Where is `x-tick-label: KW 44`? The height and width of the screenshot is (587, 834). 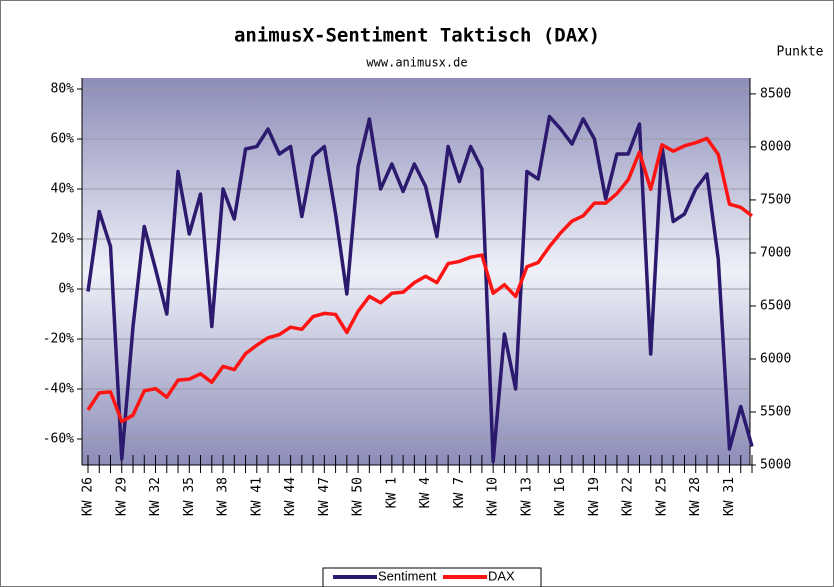
x-tick-label: KW 44 is located at coordinates (290, 496).